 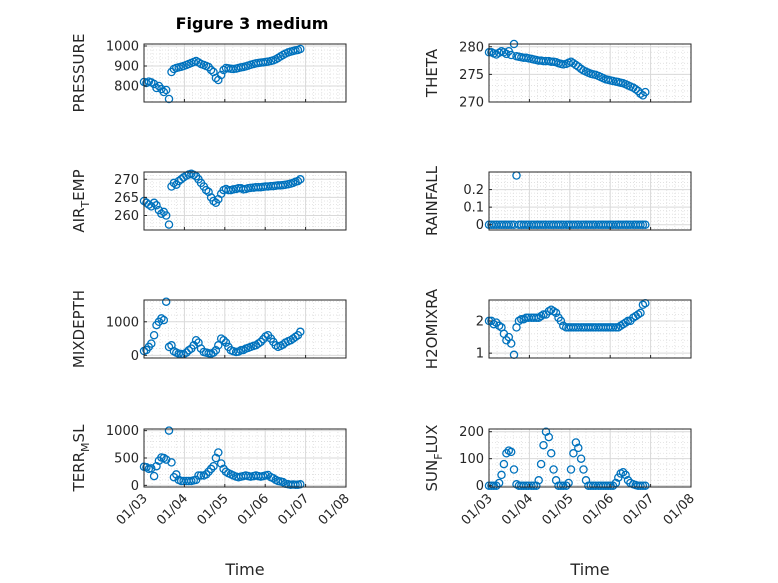 I want to click on x-tick-label: 01/04, so click(x=517, y=509).